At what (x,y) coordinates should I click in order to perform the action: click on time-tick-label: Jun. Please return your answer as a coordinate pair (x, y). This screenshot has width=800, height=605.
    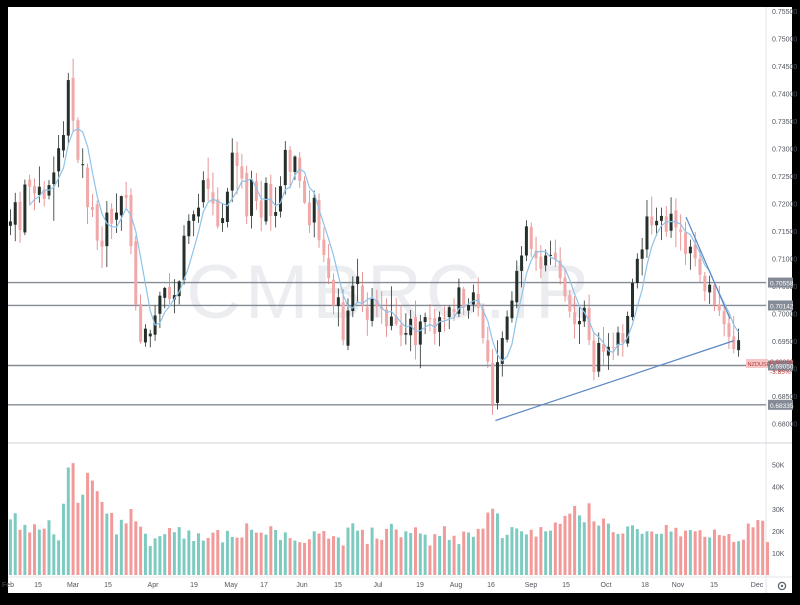
    Looking at the image, I should click on (301, 585).